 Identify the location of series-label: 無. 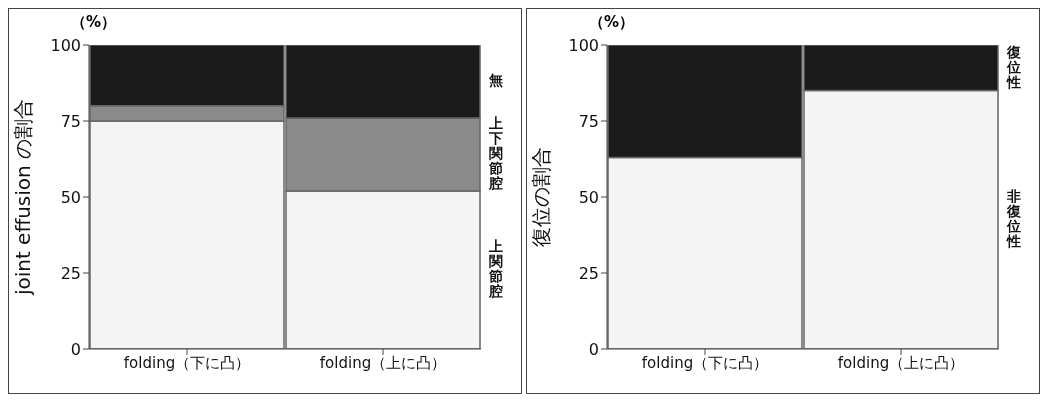
(495, 80).